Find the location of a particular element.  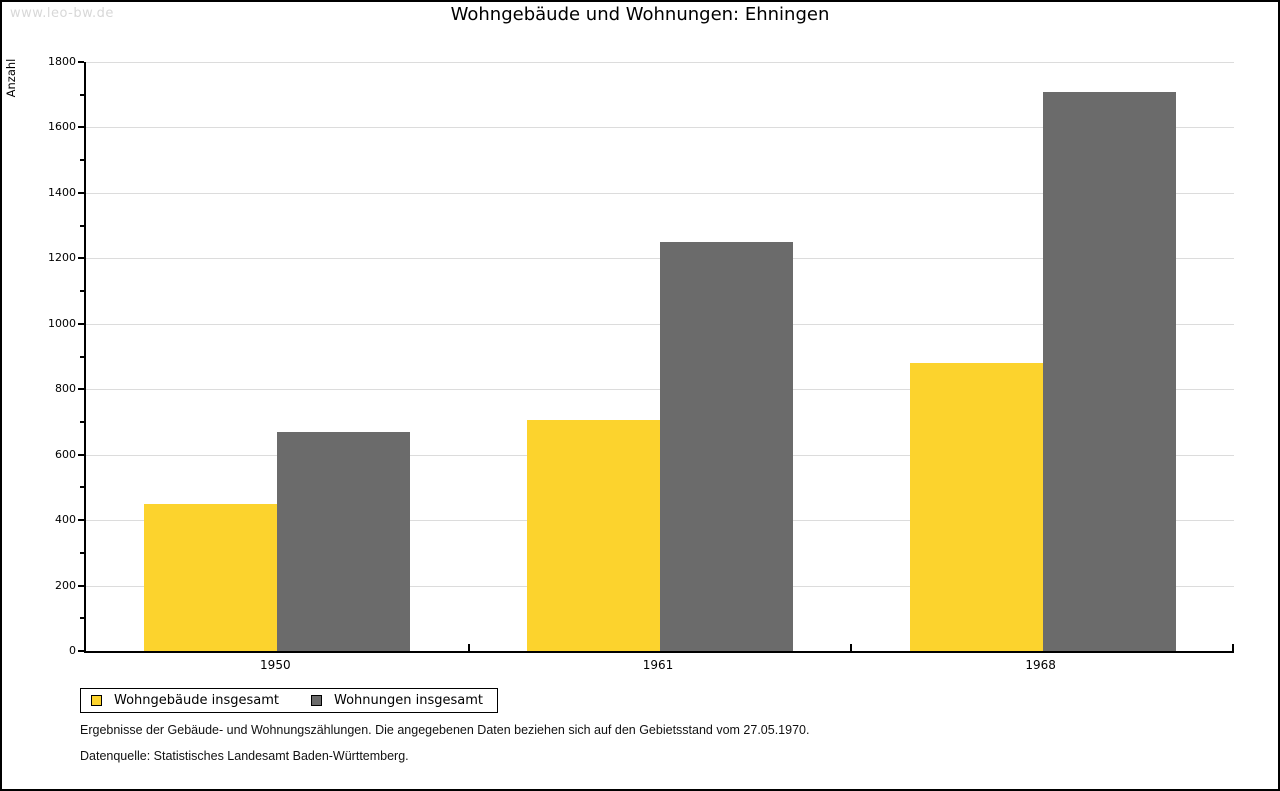

y-axis-tick-label: 600 is located at coordinates (65, 454).